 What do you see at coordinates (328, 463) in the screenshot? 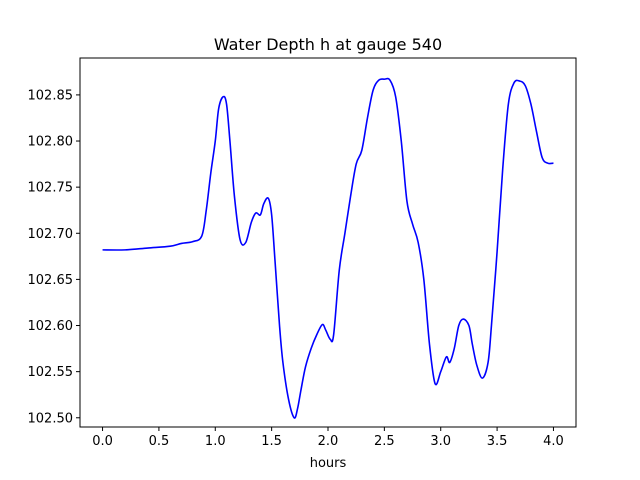
I see `x-axis-label: hours` at bounding box center [328, 463].